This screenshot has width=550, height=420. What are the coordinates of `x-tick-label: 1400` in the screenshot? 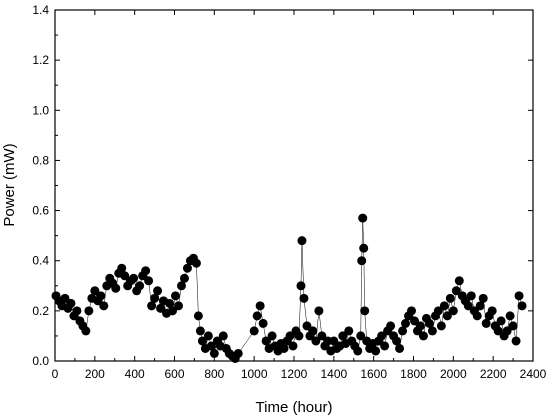 It's located at (333, 374).